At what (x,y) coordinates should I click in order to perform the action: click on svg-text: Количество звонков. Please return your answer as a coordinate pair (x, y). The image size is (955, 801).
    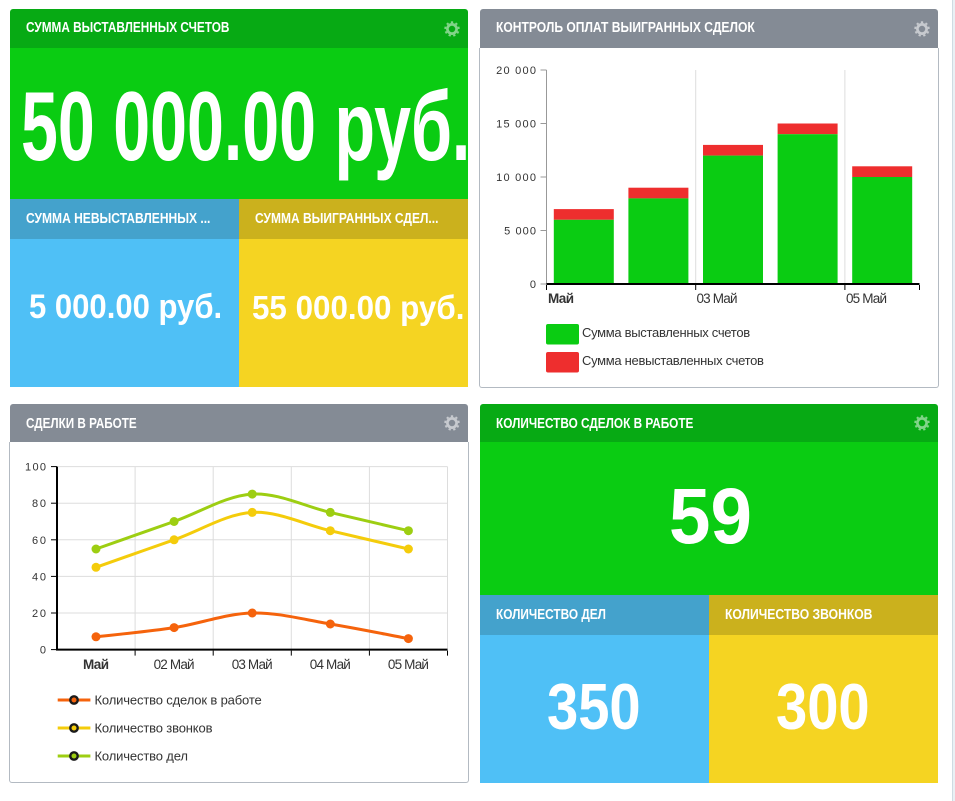
    Looking at the image, I should click on (154, 728).